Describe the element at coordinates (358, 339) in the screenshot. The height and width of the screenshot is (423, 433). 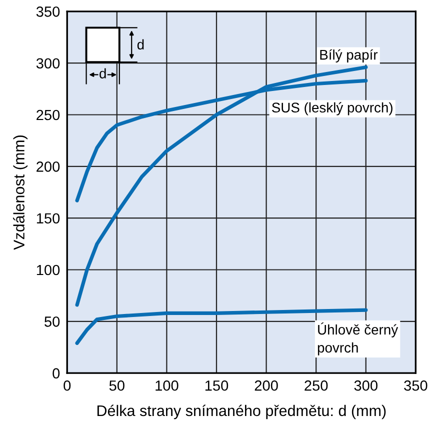
I see `annotation: Úhlově černý povrch` at that location.